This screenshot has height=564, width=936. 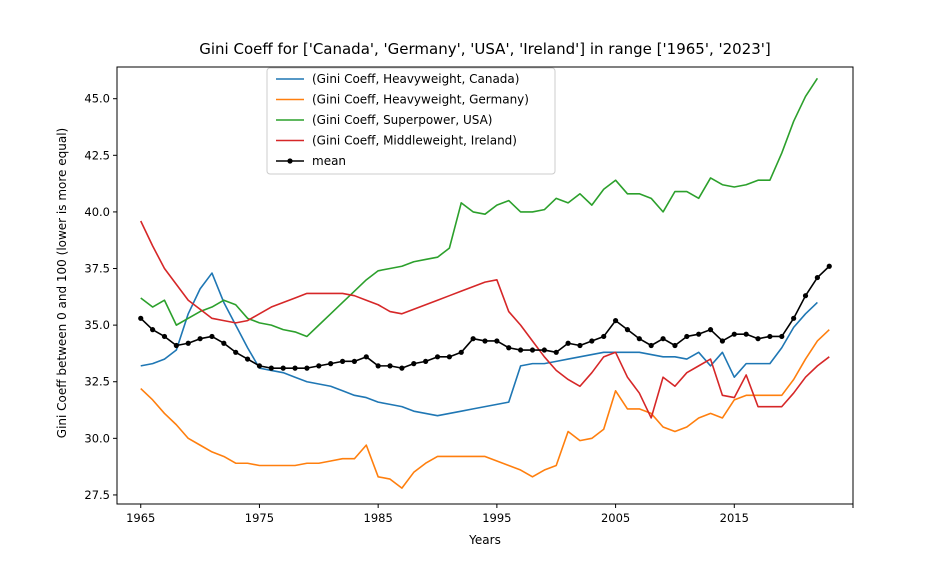 What do you see at coordinates (97, 325) in the screenshot?
I see `y-tick-label: 35.0` at bounding box center [97, 325].